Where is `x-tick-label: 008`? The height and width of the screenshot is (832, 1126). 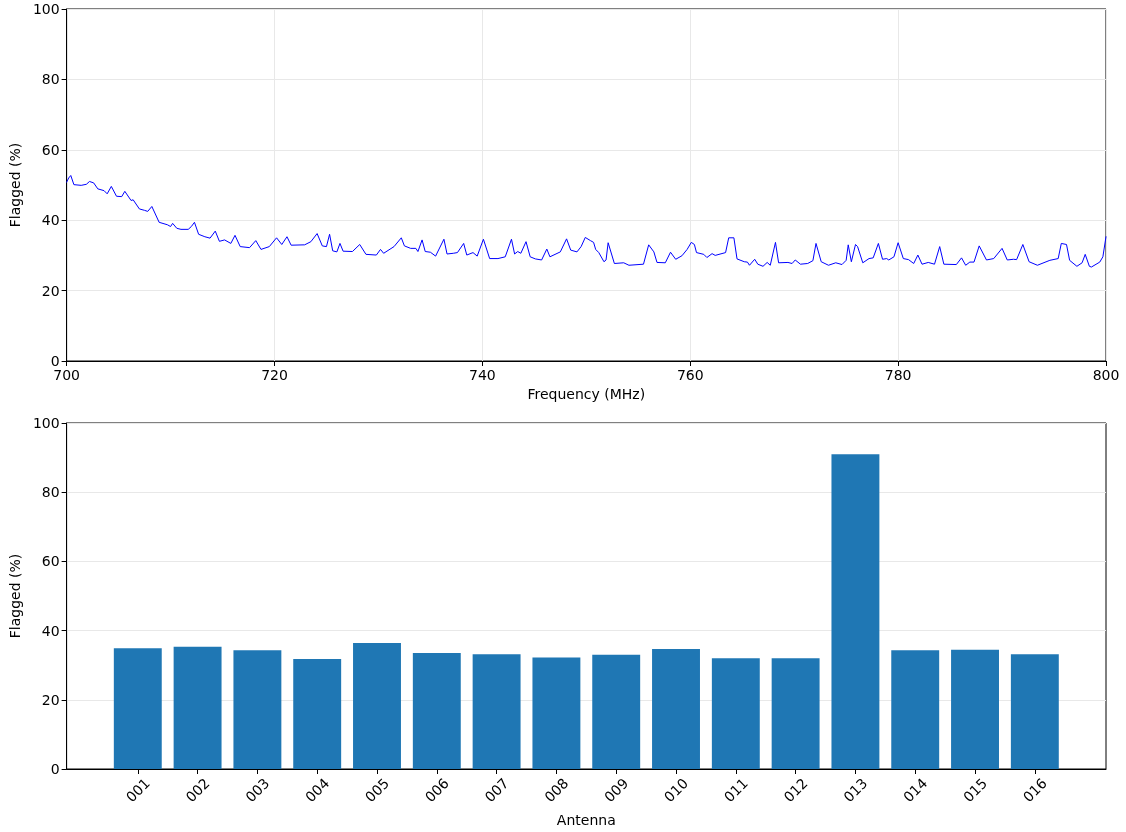
x-tick-label: 008 is located at coordinates (556, 790).